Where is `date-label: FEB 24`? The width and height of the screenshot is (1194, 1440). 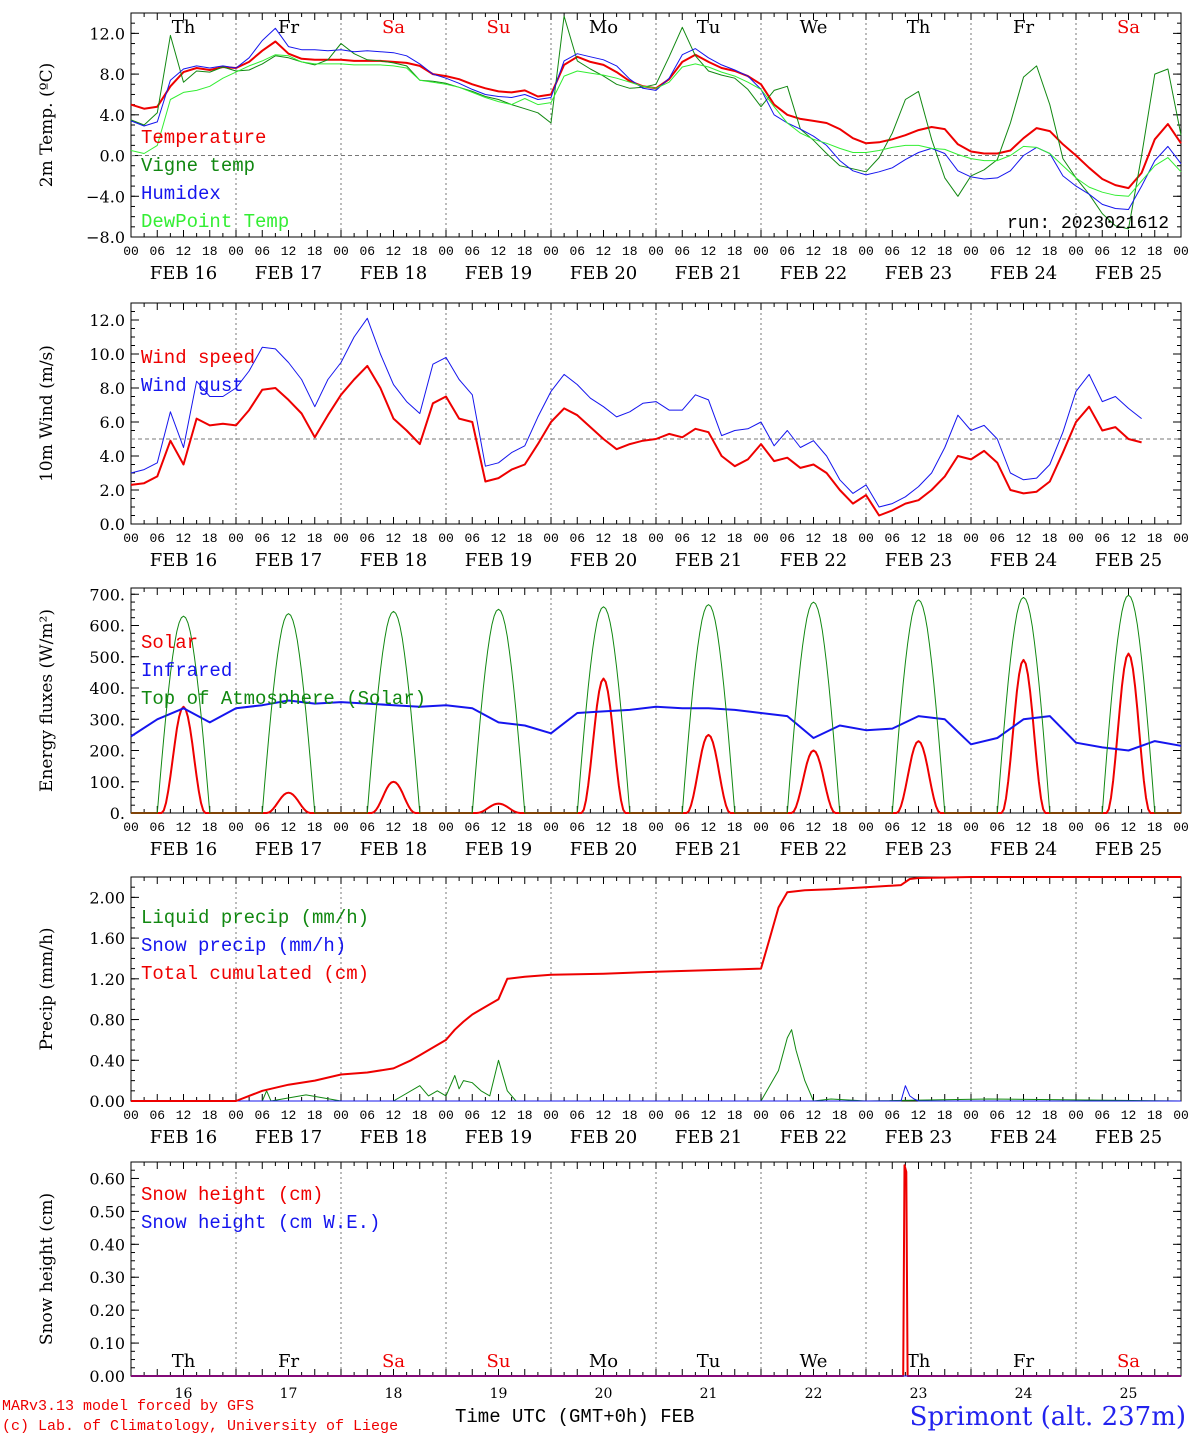 date-label: FEB 24 is located at coordinates (1023, 560).